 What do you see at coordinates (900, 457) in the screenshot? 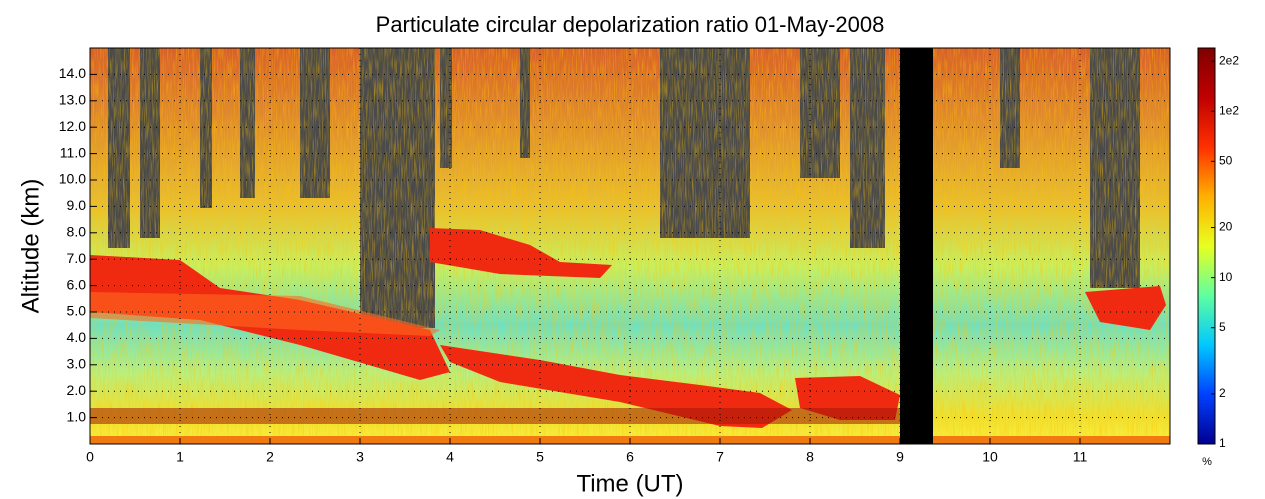
I see `x-tick-label: 9` at bounding box center [900, 457].